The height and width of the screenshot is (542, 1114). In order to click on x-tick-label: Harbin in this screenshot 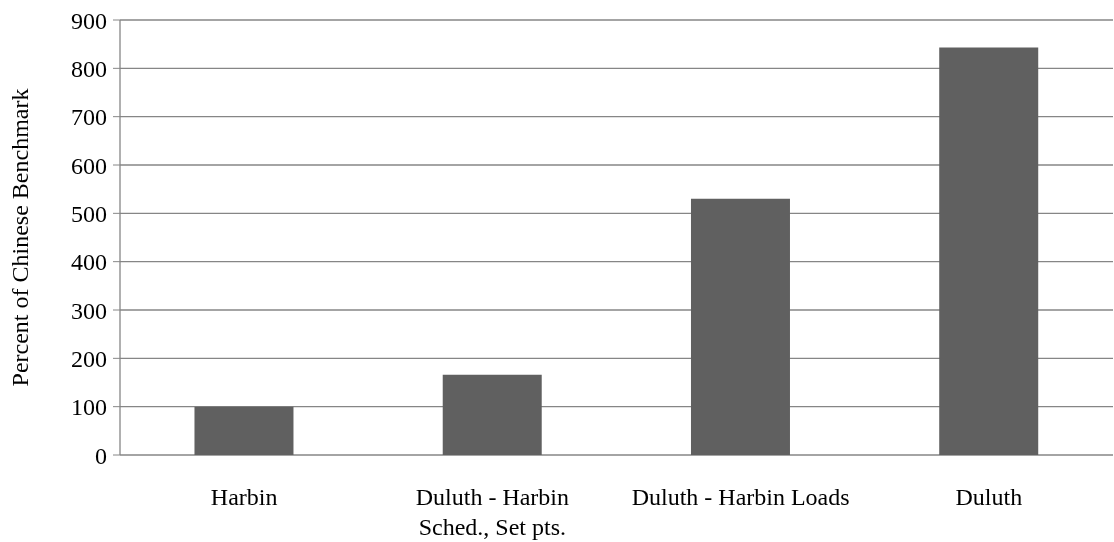, I will do `click(244, 496)`.